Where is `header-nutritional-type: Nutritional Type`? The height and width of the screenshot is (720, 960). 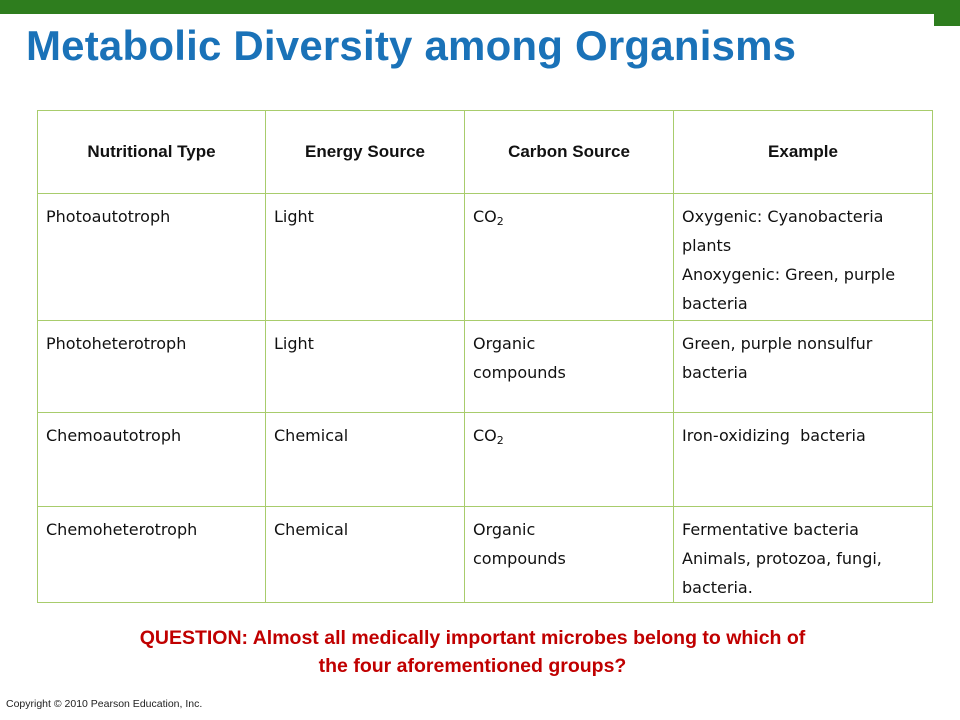
header-nutritional-type: Nutritional Type is located at coordinates (151, 152).